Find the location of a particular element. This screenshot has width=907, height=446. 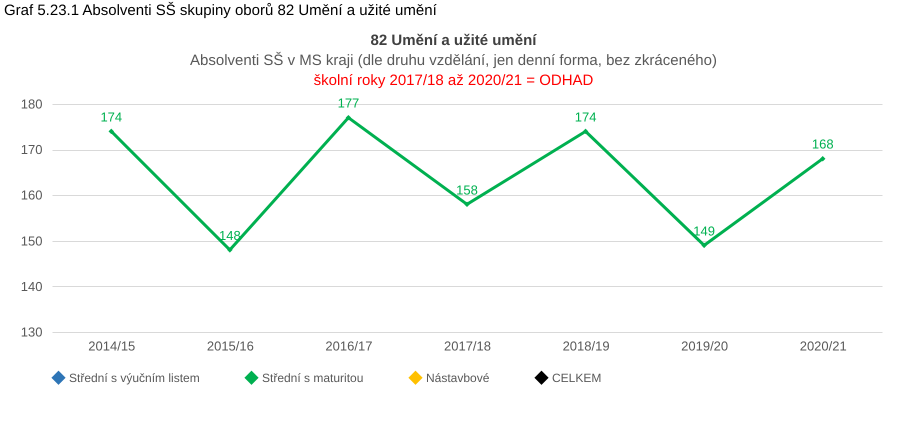

legend-label: Střední s výučním listem is located at coordinates (134, 377).